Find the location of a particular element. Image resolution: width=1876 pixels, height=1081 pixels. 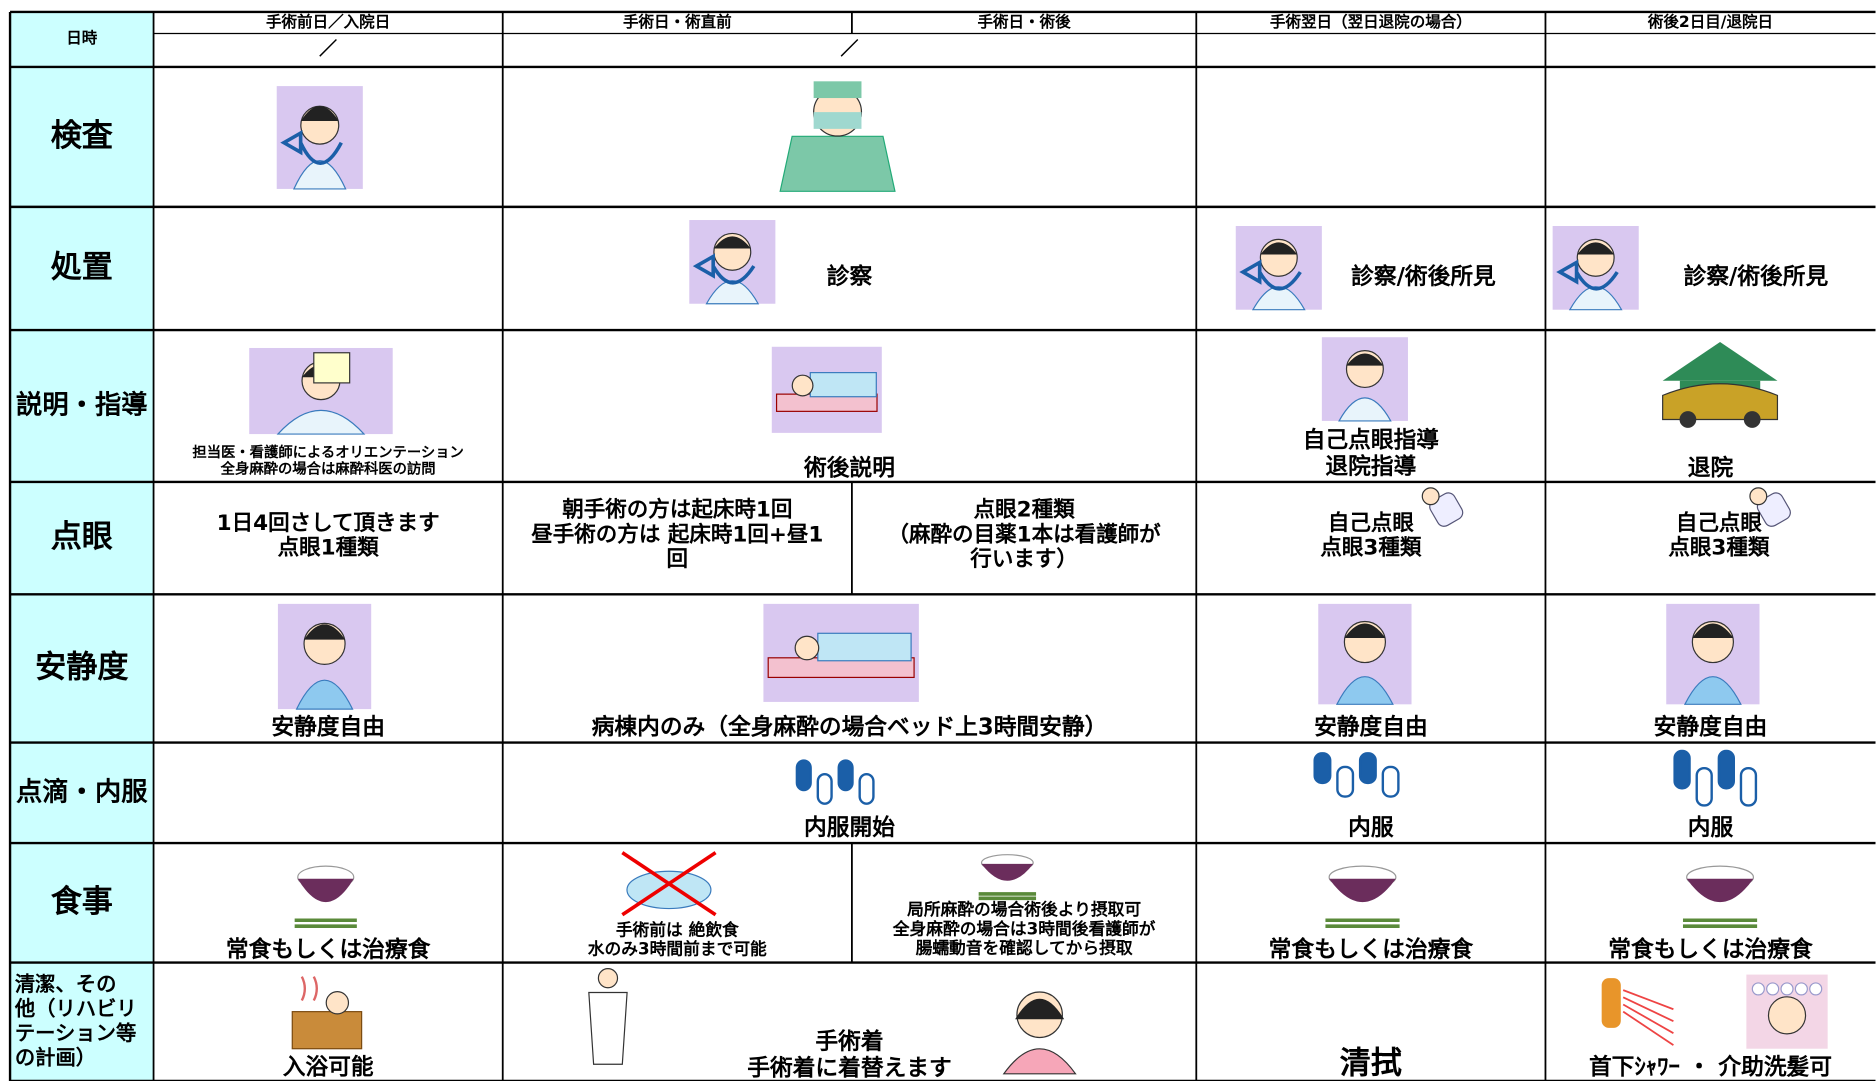

header-label: 日時 is located at coordinates (82, 37).